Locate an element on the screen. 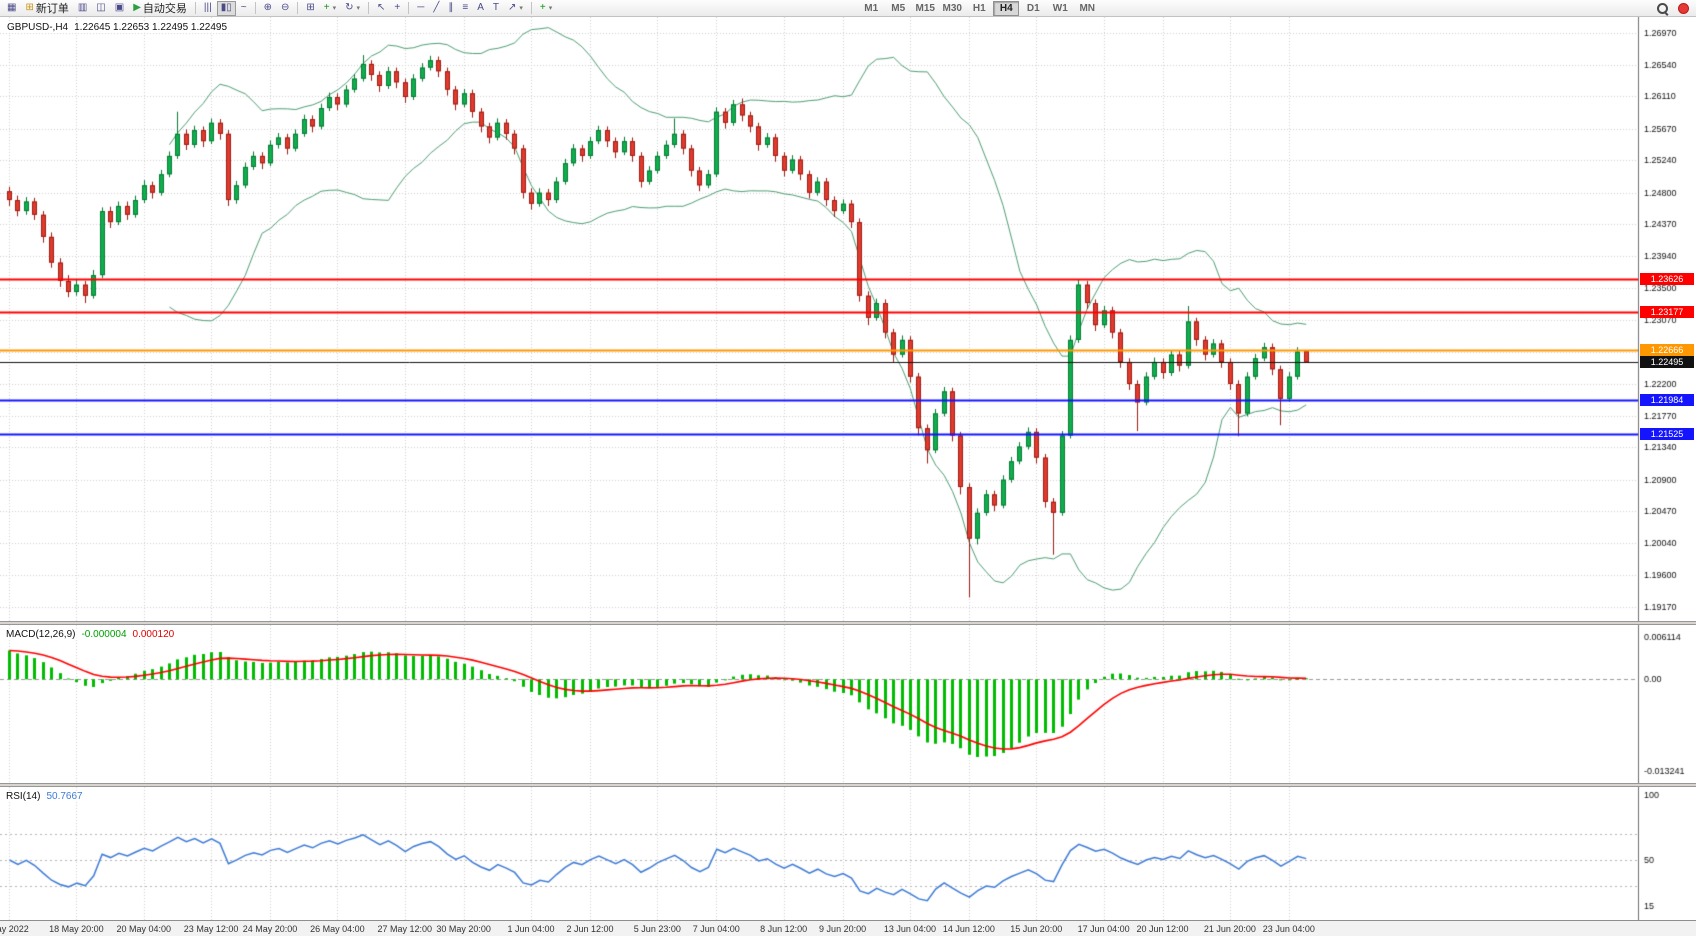 The width and height of the screenshot is (1696, 936). time-axis-label: 30 May 20:00 is located at coordinates (463, 929).